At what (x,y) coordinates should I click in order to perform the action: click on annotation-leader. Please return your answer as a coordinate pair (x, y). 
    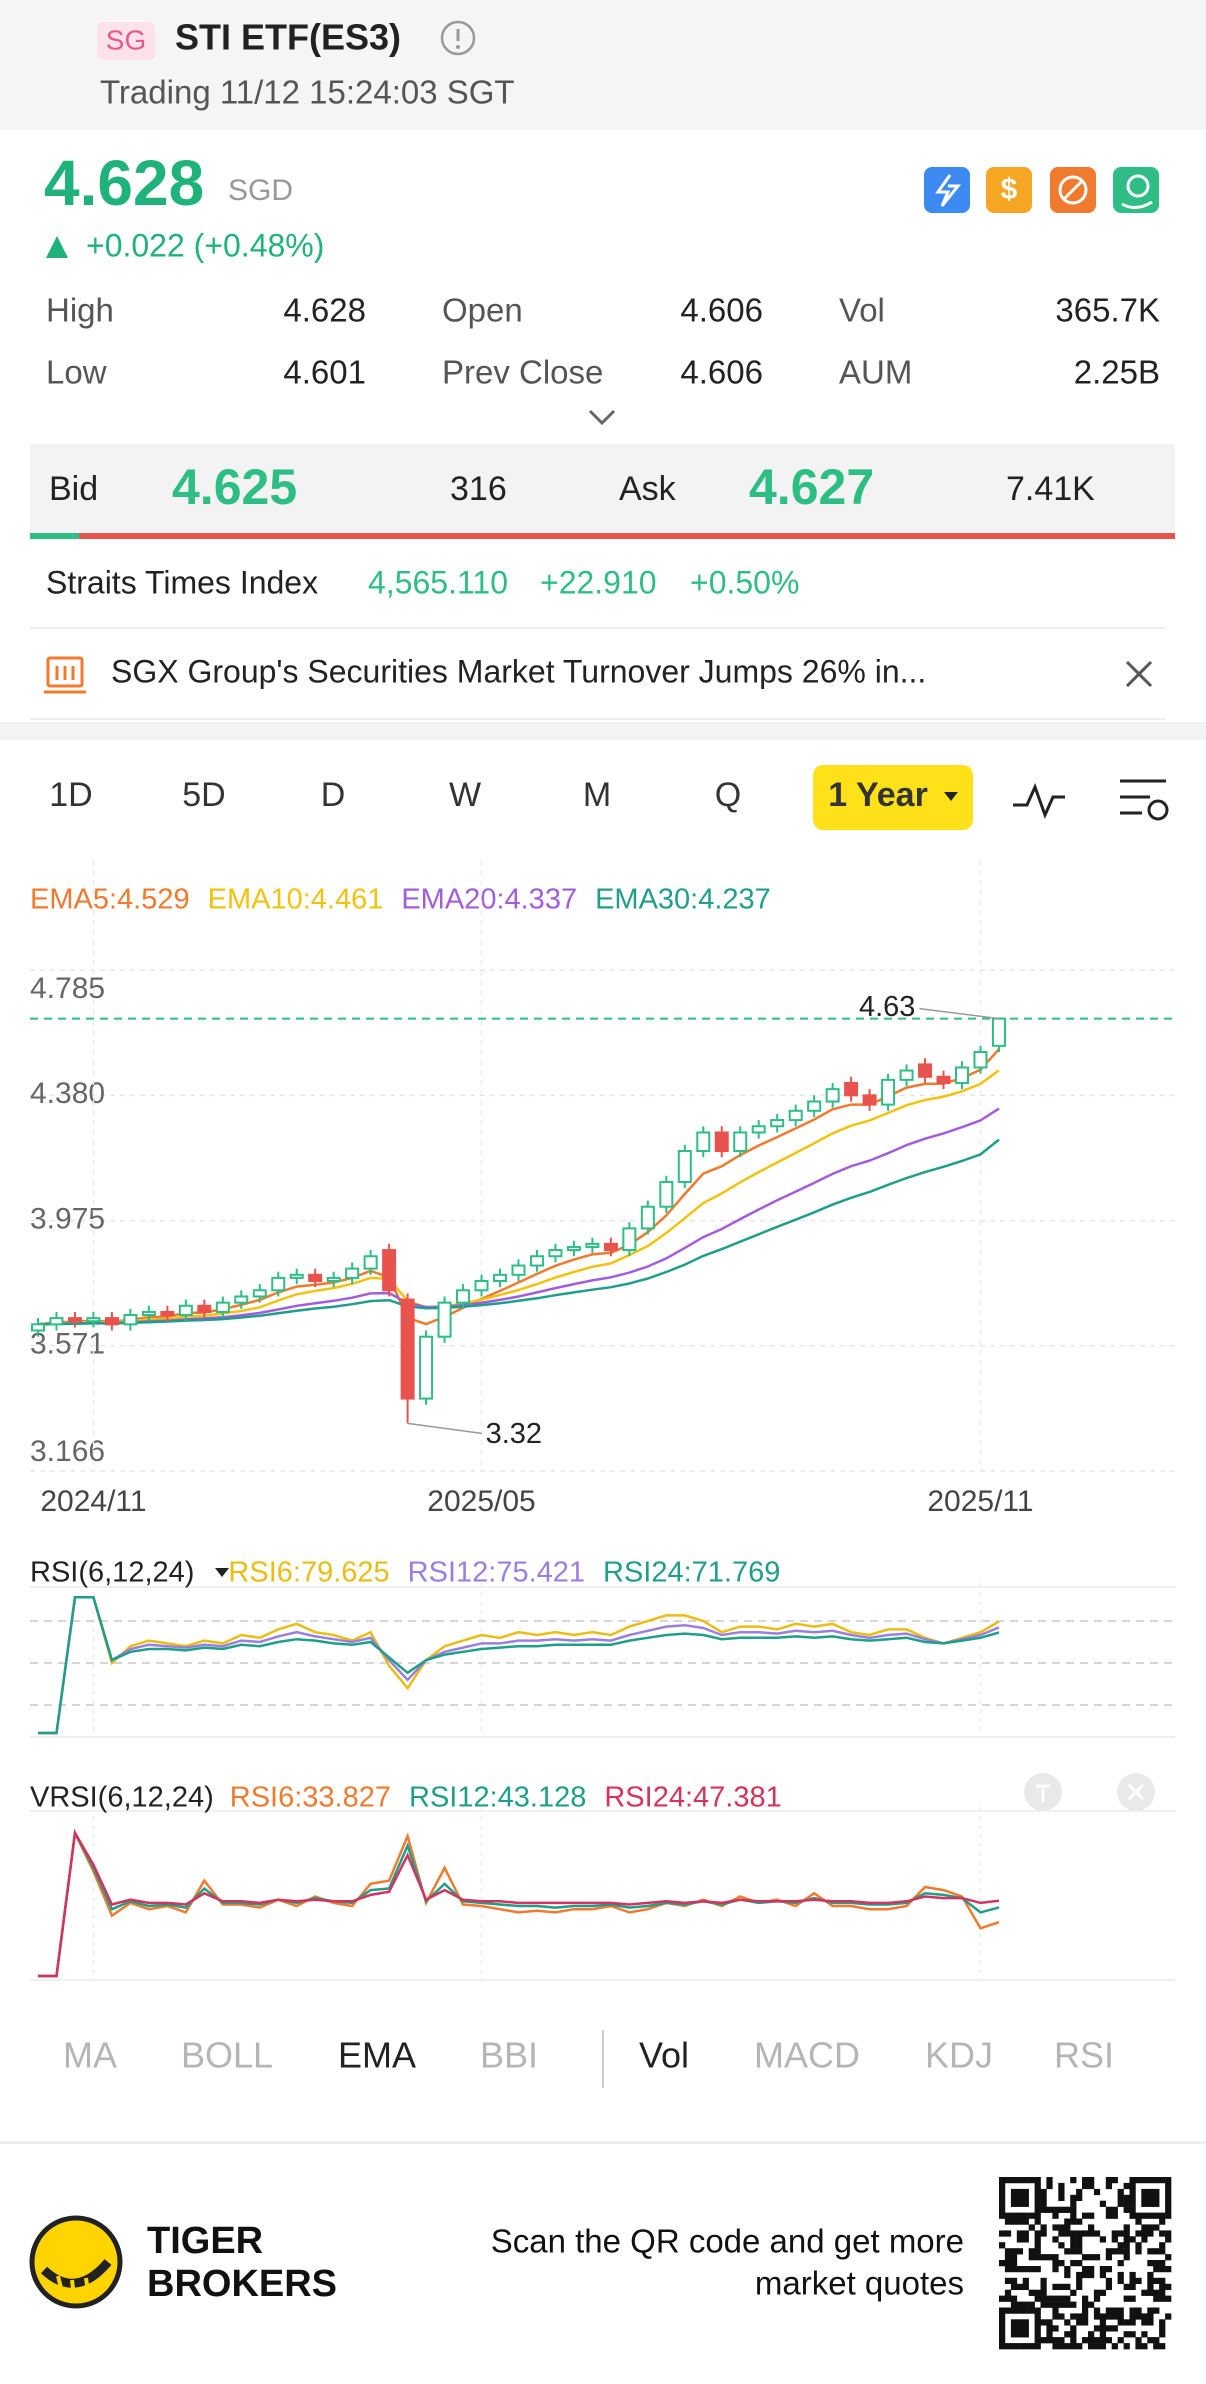
    Looking at the image, I should click on (444, 1428).